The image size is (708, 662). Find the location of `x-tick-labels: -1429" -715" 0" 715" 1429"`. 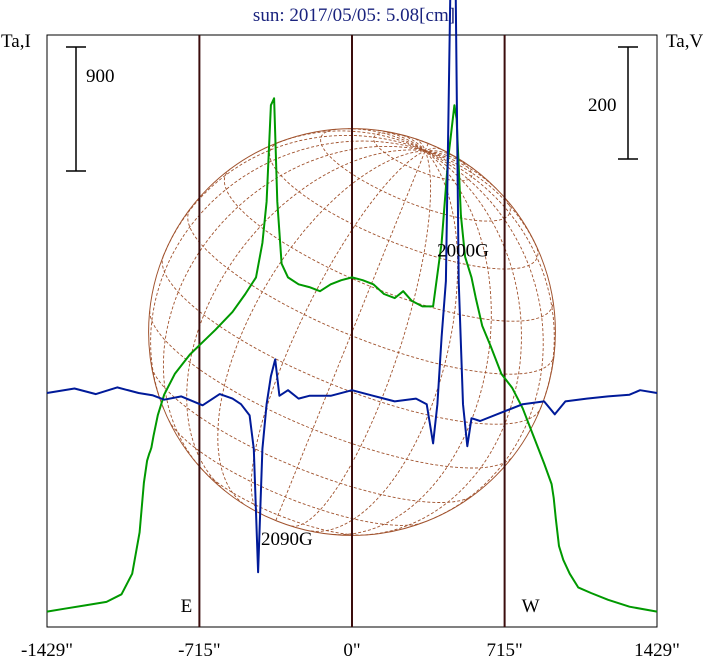

x-tick-labels: -1429" -715" 0" 715" 1429" is located at coordinates (350, 650).